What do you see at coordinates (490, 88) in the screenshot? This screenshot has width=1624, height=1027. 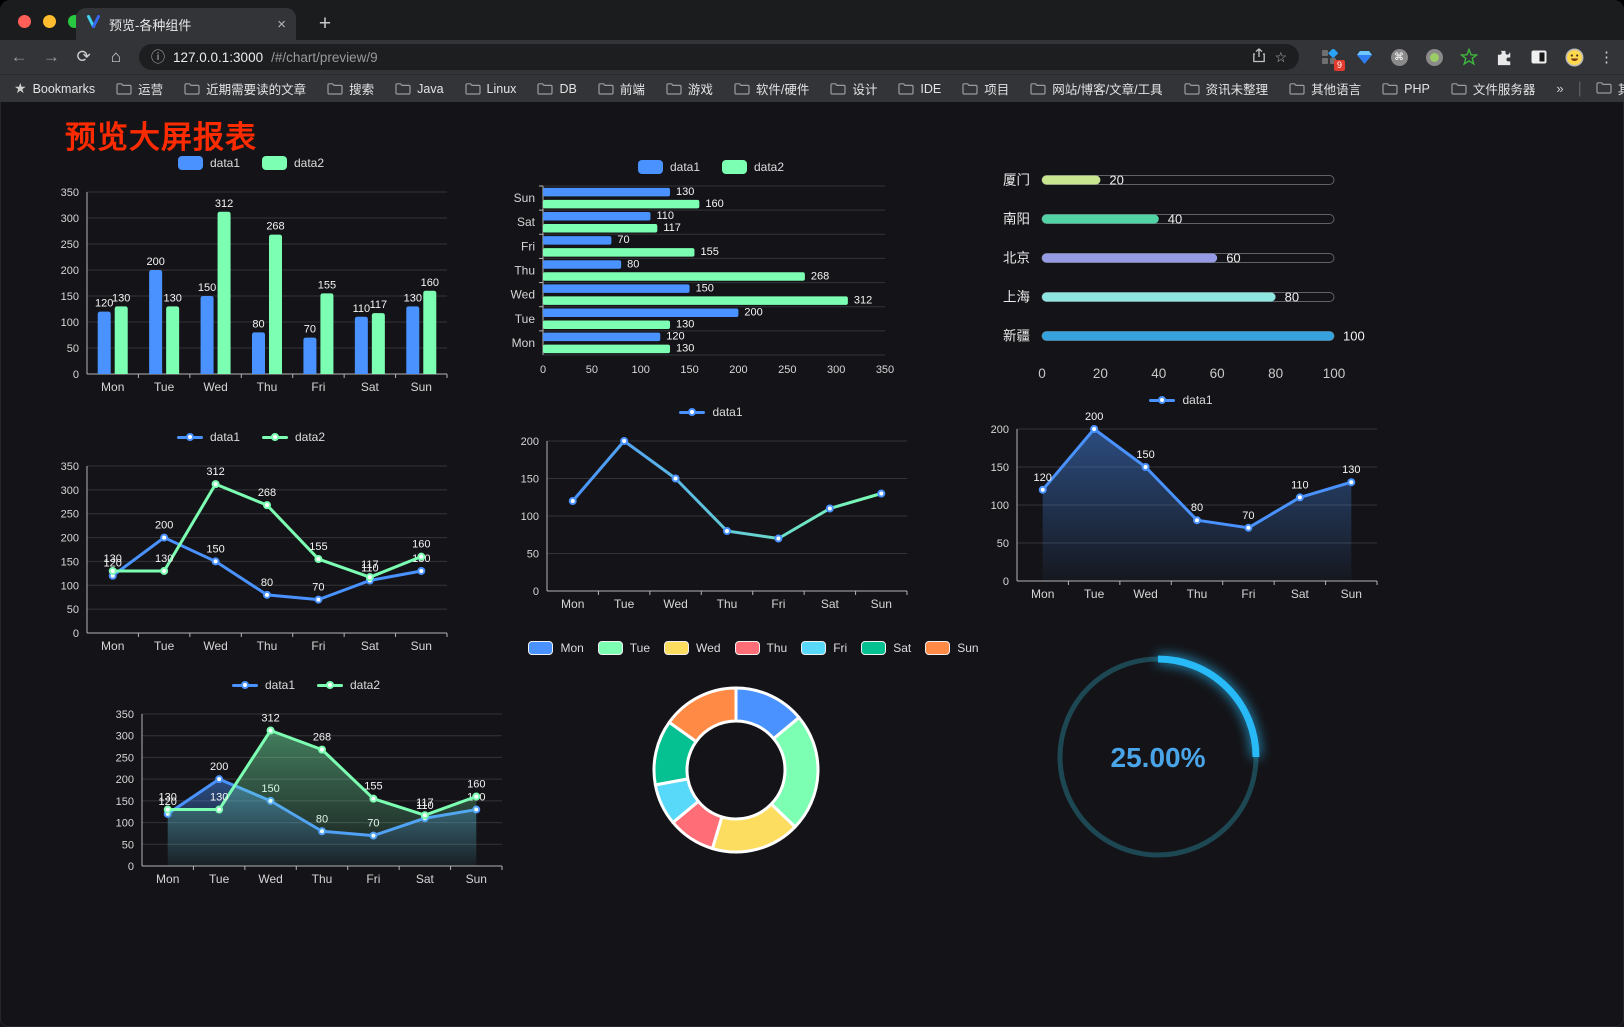 I see `bookmark-folder: Linux` at bounding box center [490, 88].